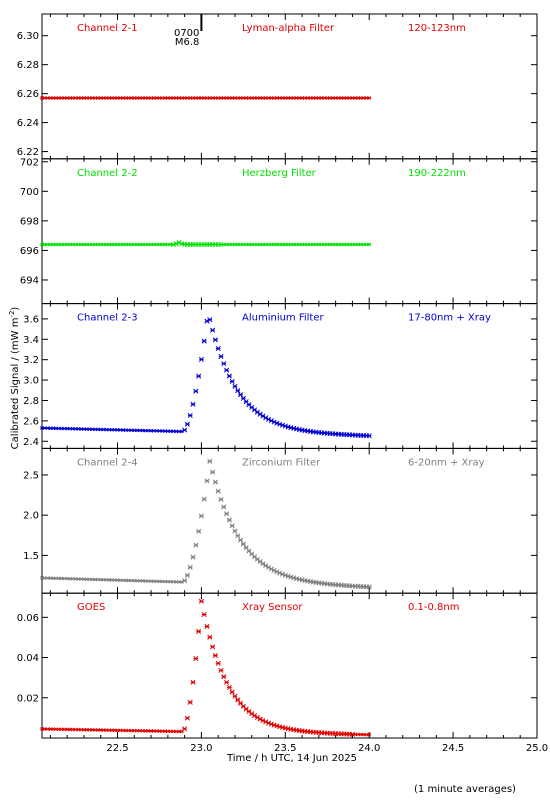  Describe the element at coordinates (31, 319) in the screenshot. I see `y-tick-label: 3.6` at that location.